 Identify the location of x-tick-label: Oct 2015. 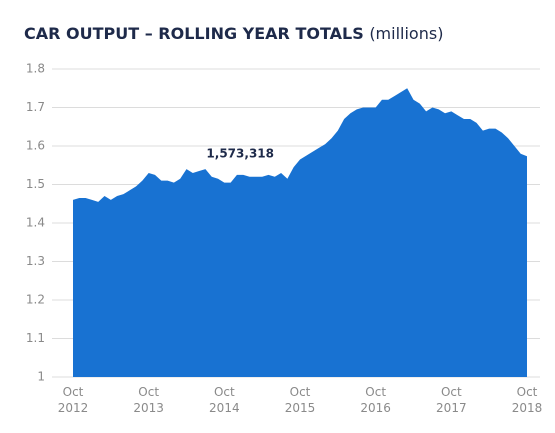
(300, 400).